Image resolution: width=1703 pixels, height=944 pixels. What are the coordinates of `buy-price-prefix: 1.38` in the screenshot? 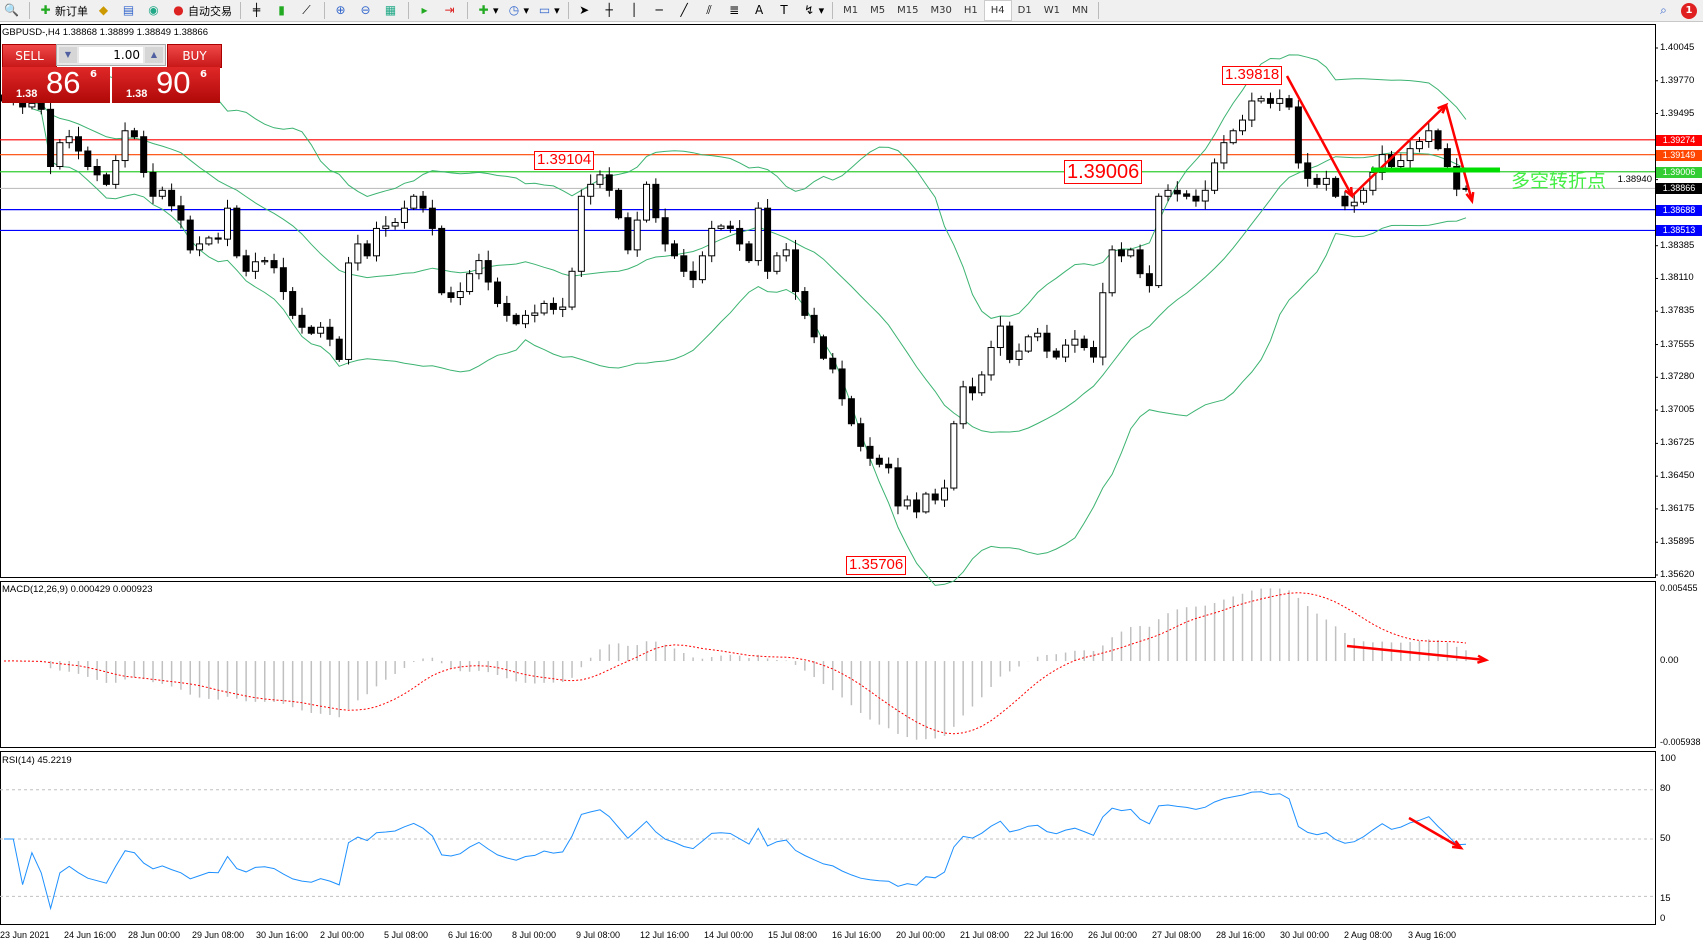 It's located at (137, 94).